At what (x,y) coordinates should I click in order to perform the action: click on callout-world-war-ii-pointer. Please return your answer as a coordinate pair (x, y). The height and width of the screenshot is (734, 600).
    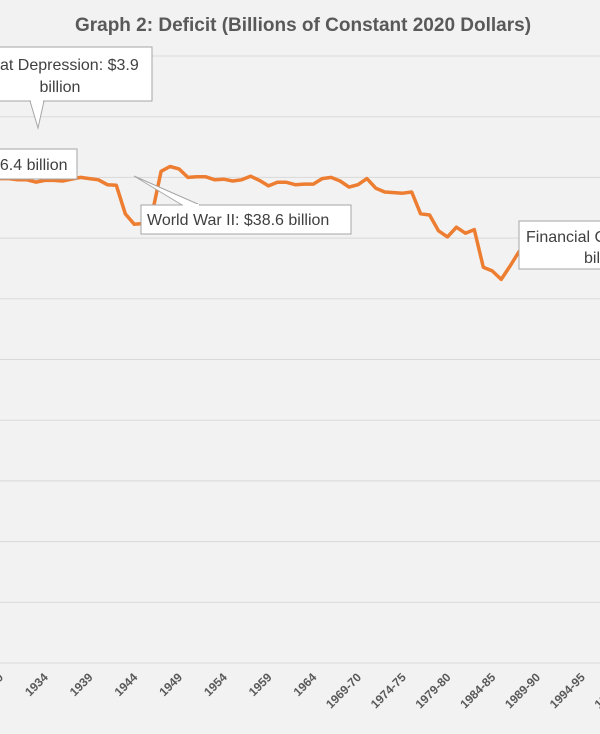
    Looking at the image, I should click on (167, 190).